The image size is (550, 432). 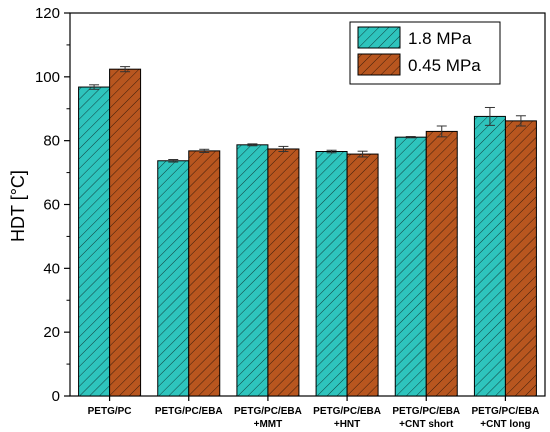 I want to click on y-axis-label: HDT [°C], so click(x=18, y=206).